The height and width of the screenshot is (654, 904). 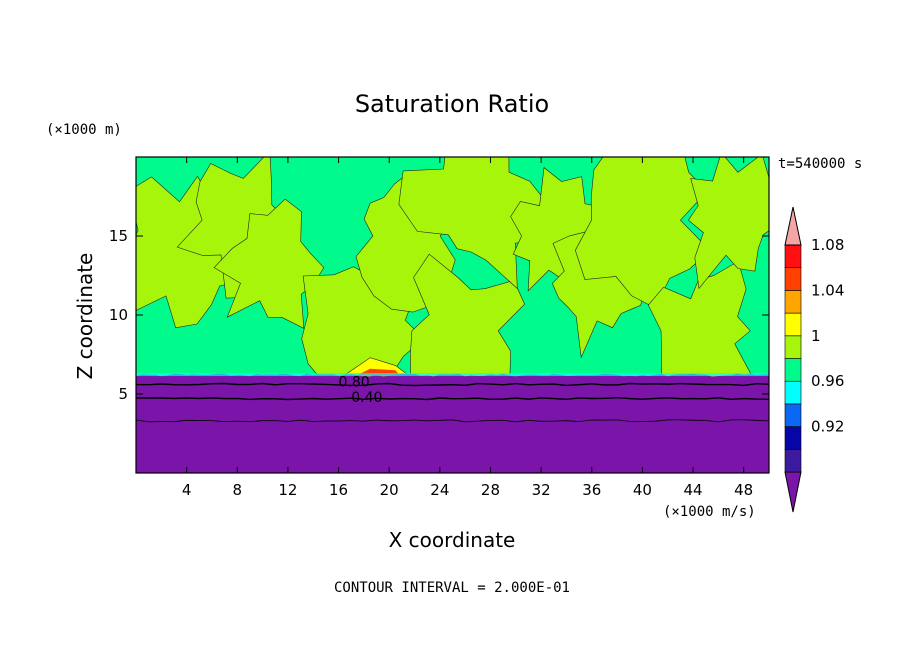 I want to click on colorbar: 0.92 0.96 1 1.04 1.08, so click(x=814, y=359).